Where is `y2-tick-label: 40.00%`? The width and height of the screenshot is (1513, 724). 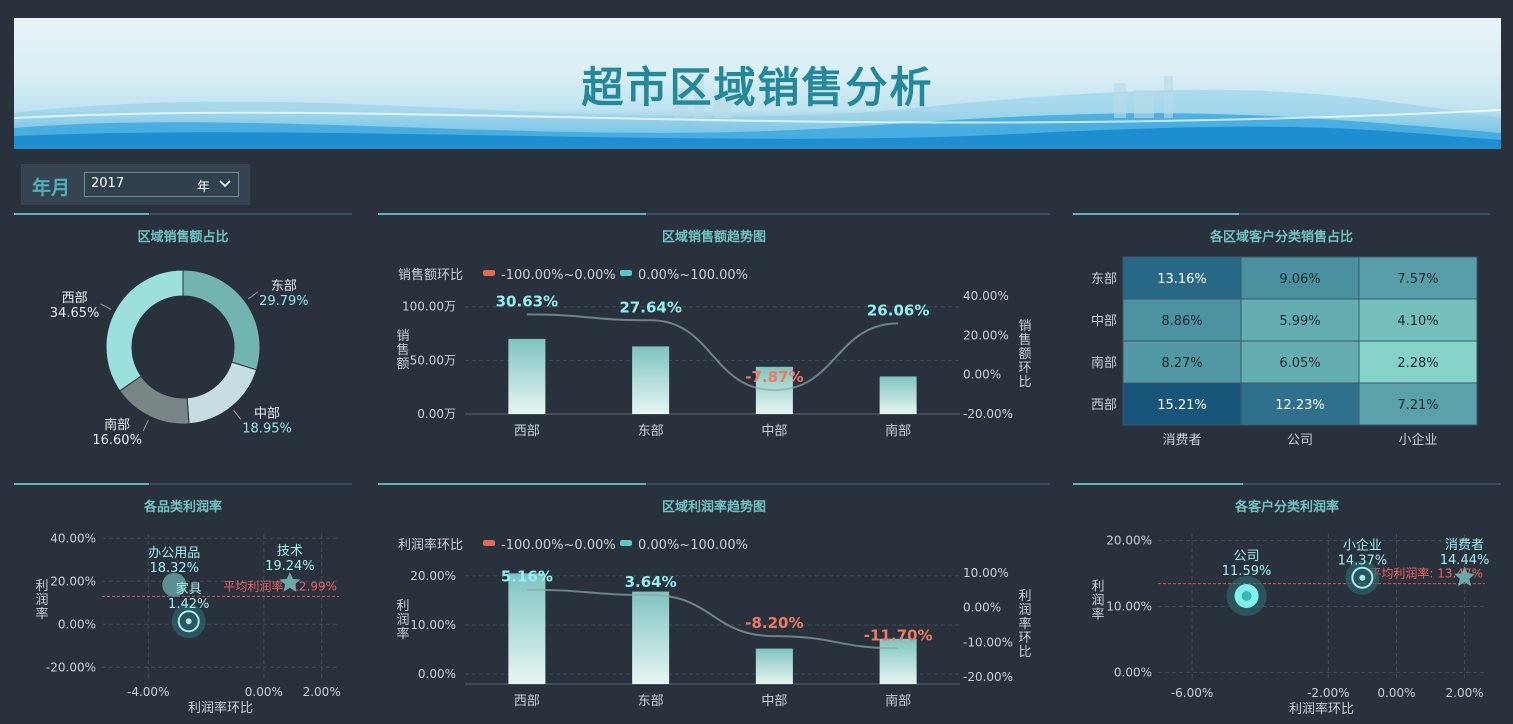 y2-tick-label: 40.00% is located at coordinates (986, 296).